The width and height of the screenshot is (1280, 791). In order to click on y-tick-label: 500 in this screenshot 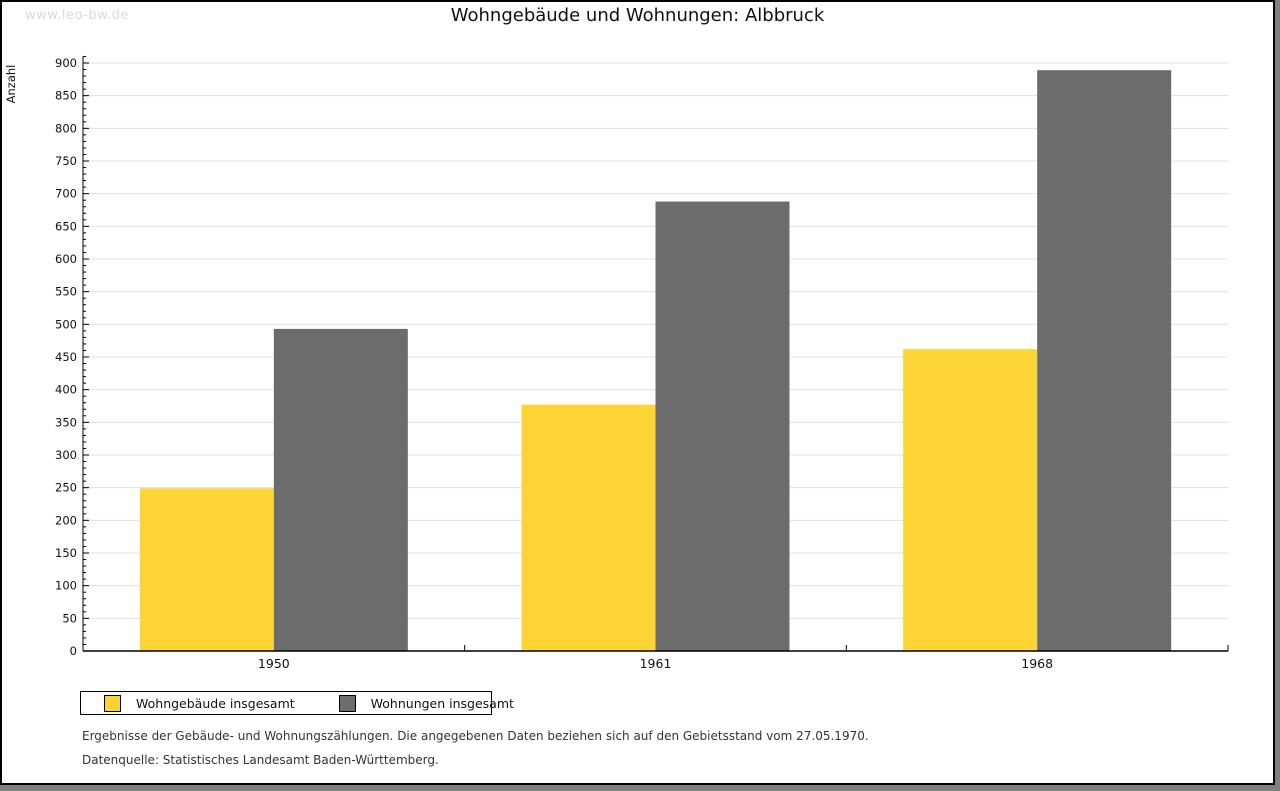, I will do `click(66, 324)`.